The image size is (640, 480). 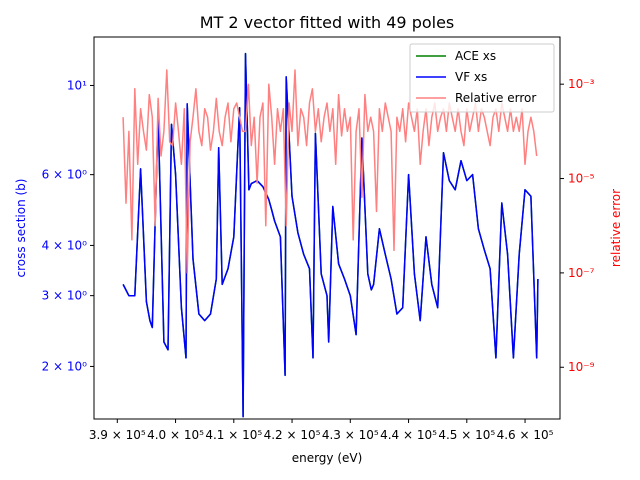 I want to click on y-left-tick-label: 4 × 10⁰, so click(x=65, y=245).